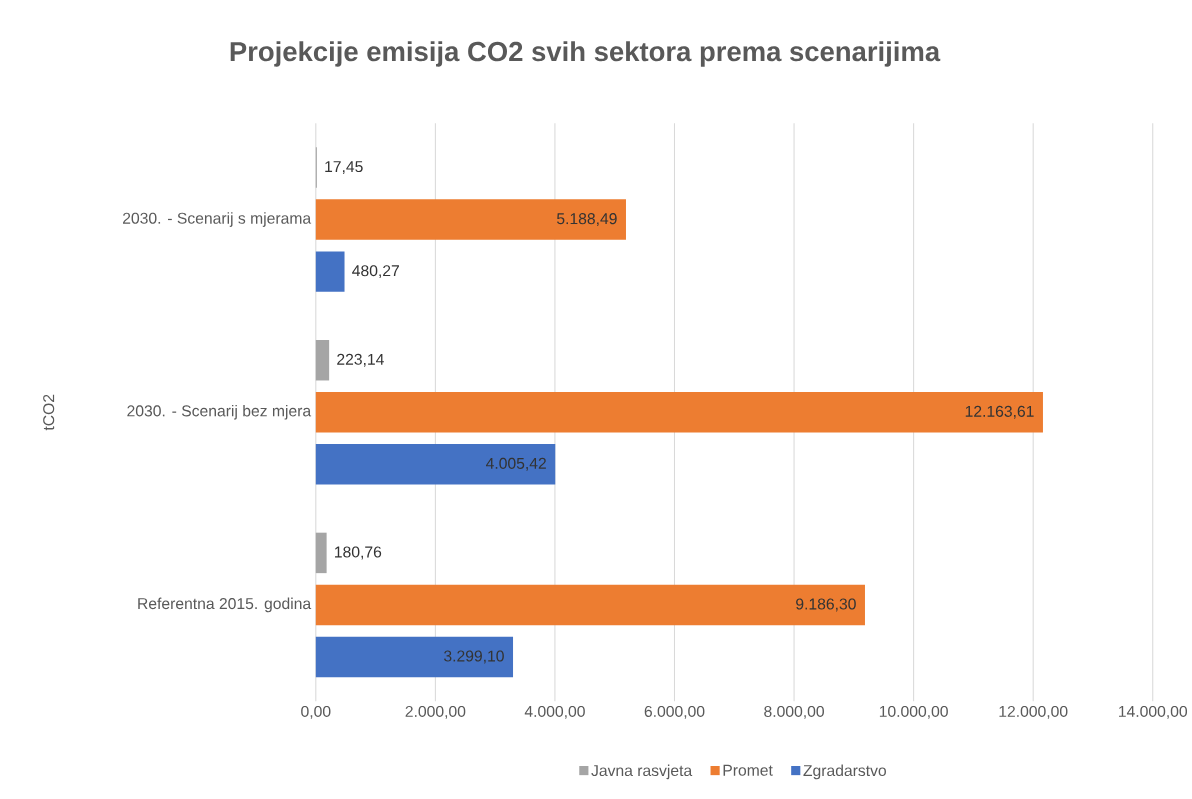  What do you see at coordinates (642, 772) in the screenshot?
I see `legend-label: Javna rasvjeta` at bounding box center [642, 772].